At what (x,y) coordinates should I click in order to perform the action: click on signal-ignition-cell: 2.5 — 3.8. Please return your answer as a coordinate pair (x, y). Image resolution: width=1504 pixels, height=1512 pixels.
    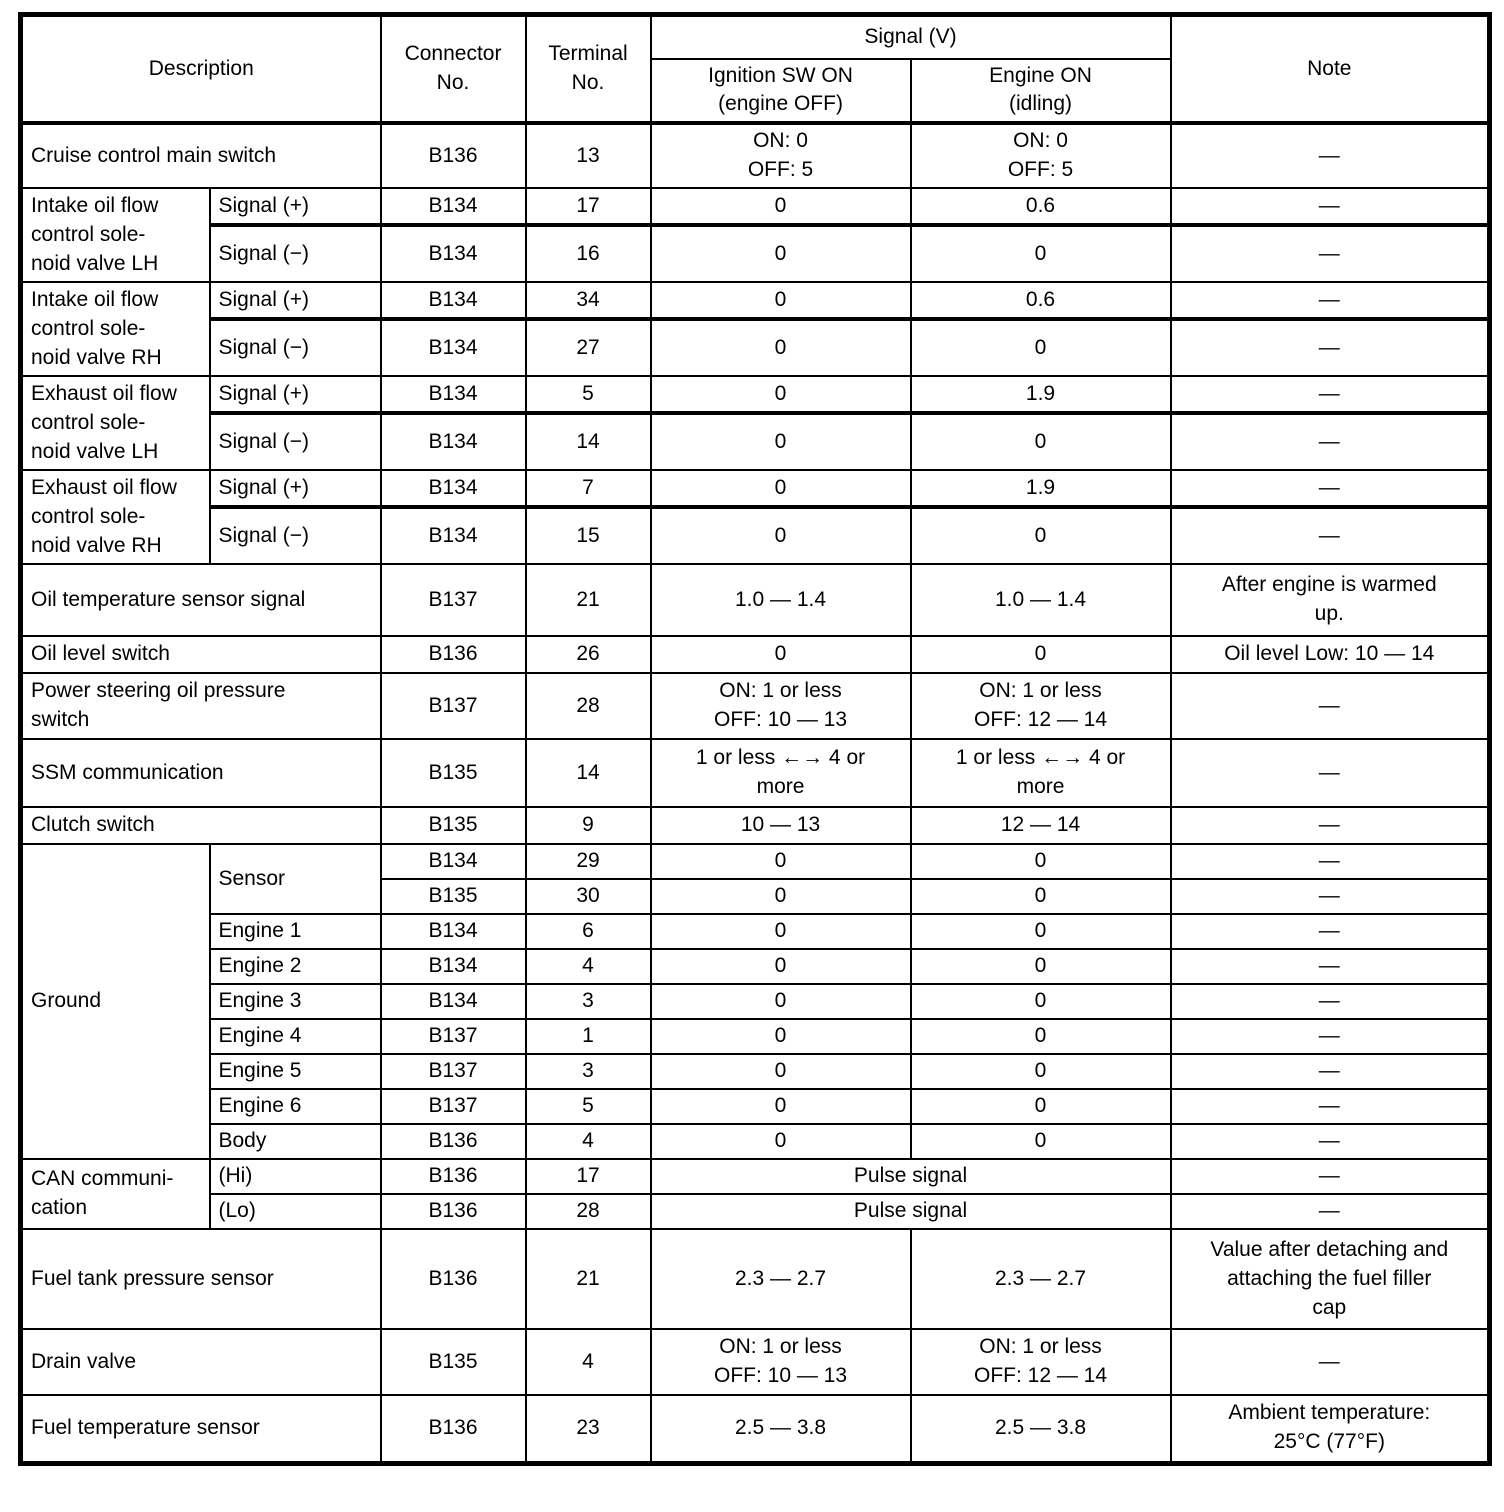
    Looking at the image, I should click on (780, 1429).